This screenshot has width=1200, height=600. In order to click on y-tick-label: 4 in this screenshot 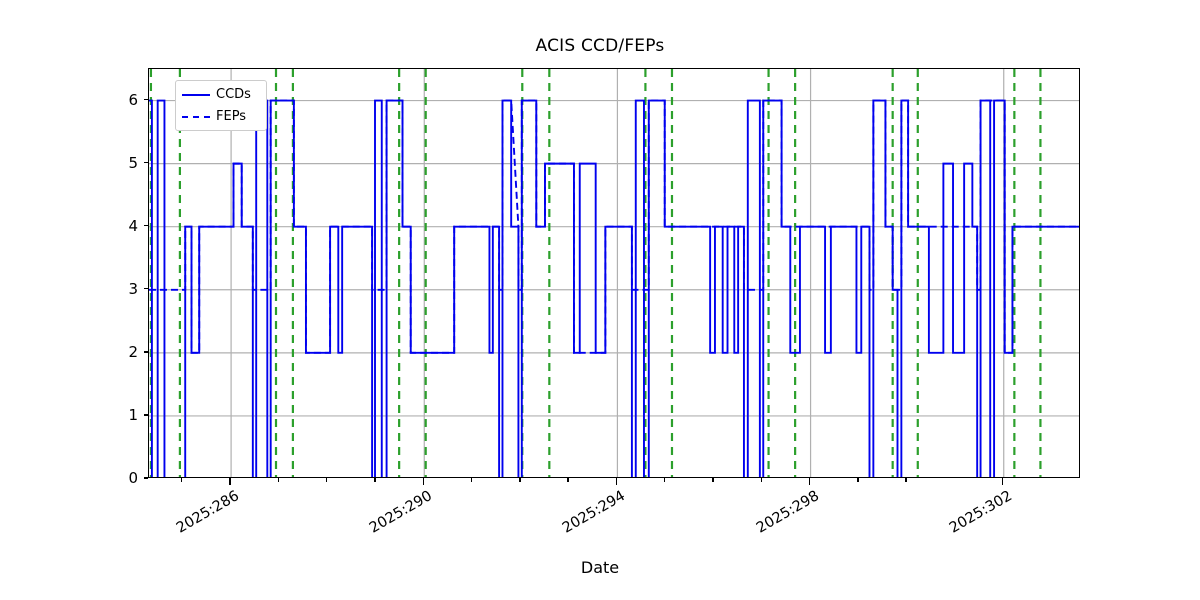, I will do `click(133, 225)`.